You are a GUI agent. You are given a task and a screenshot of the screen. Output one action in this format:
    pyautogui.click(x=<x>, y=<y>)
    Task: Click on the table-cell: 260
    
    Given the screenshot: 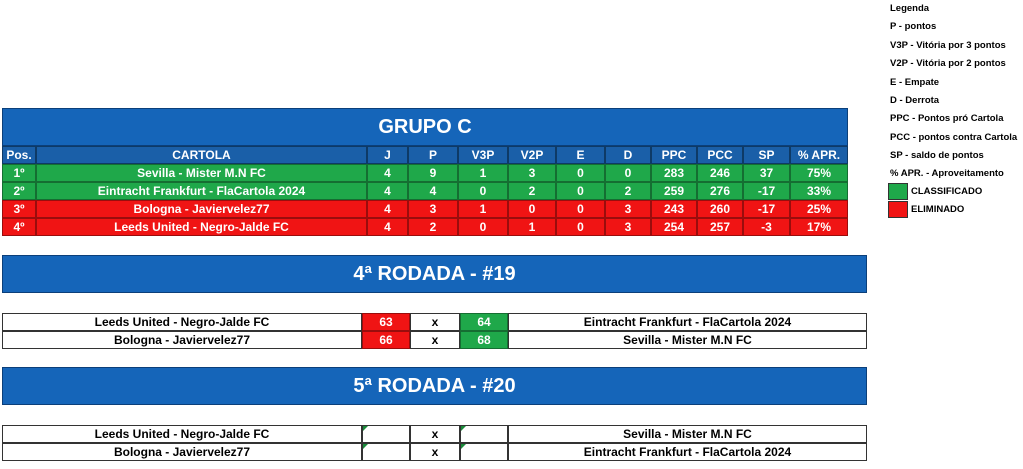 What is the action you would take?
    pyautogui.click(x=720, y=209)
    